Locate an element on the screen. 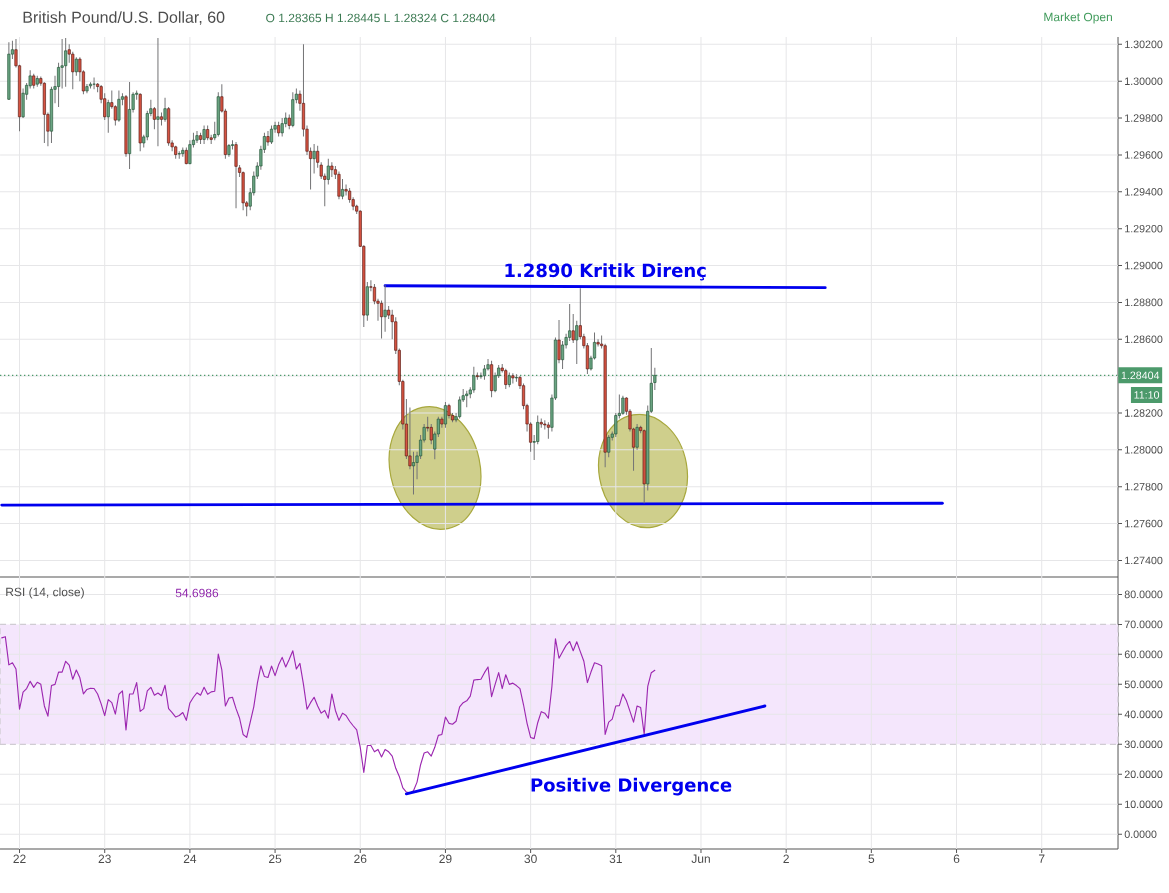  ref-line-label: 1.28404 is located at coordinates (1140, 375).